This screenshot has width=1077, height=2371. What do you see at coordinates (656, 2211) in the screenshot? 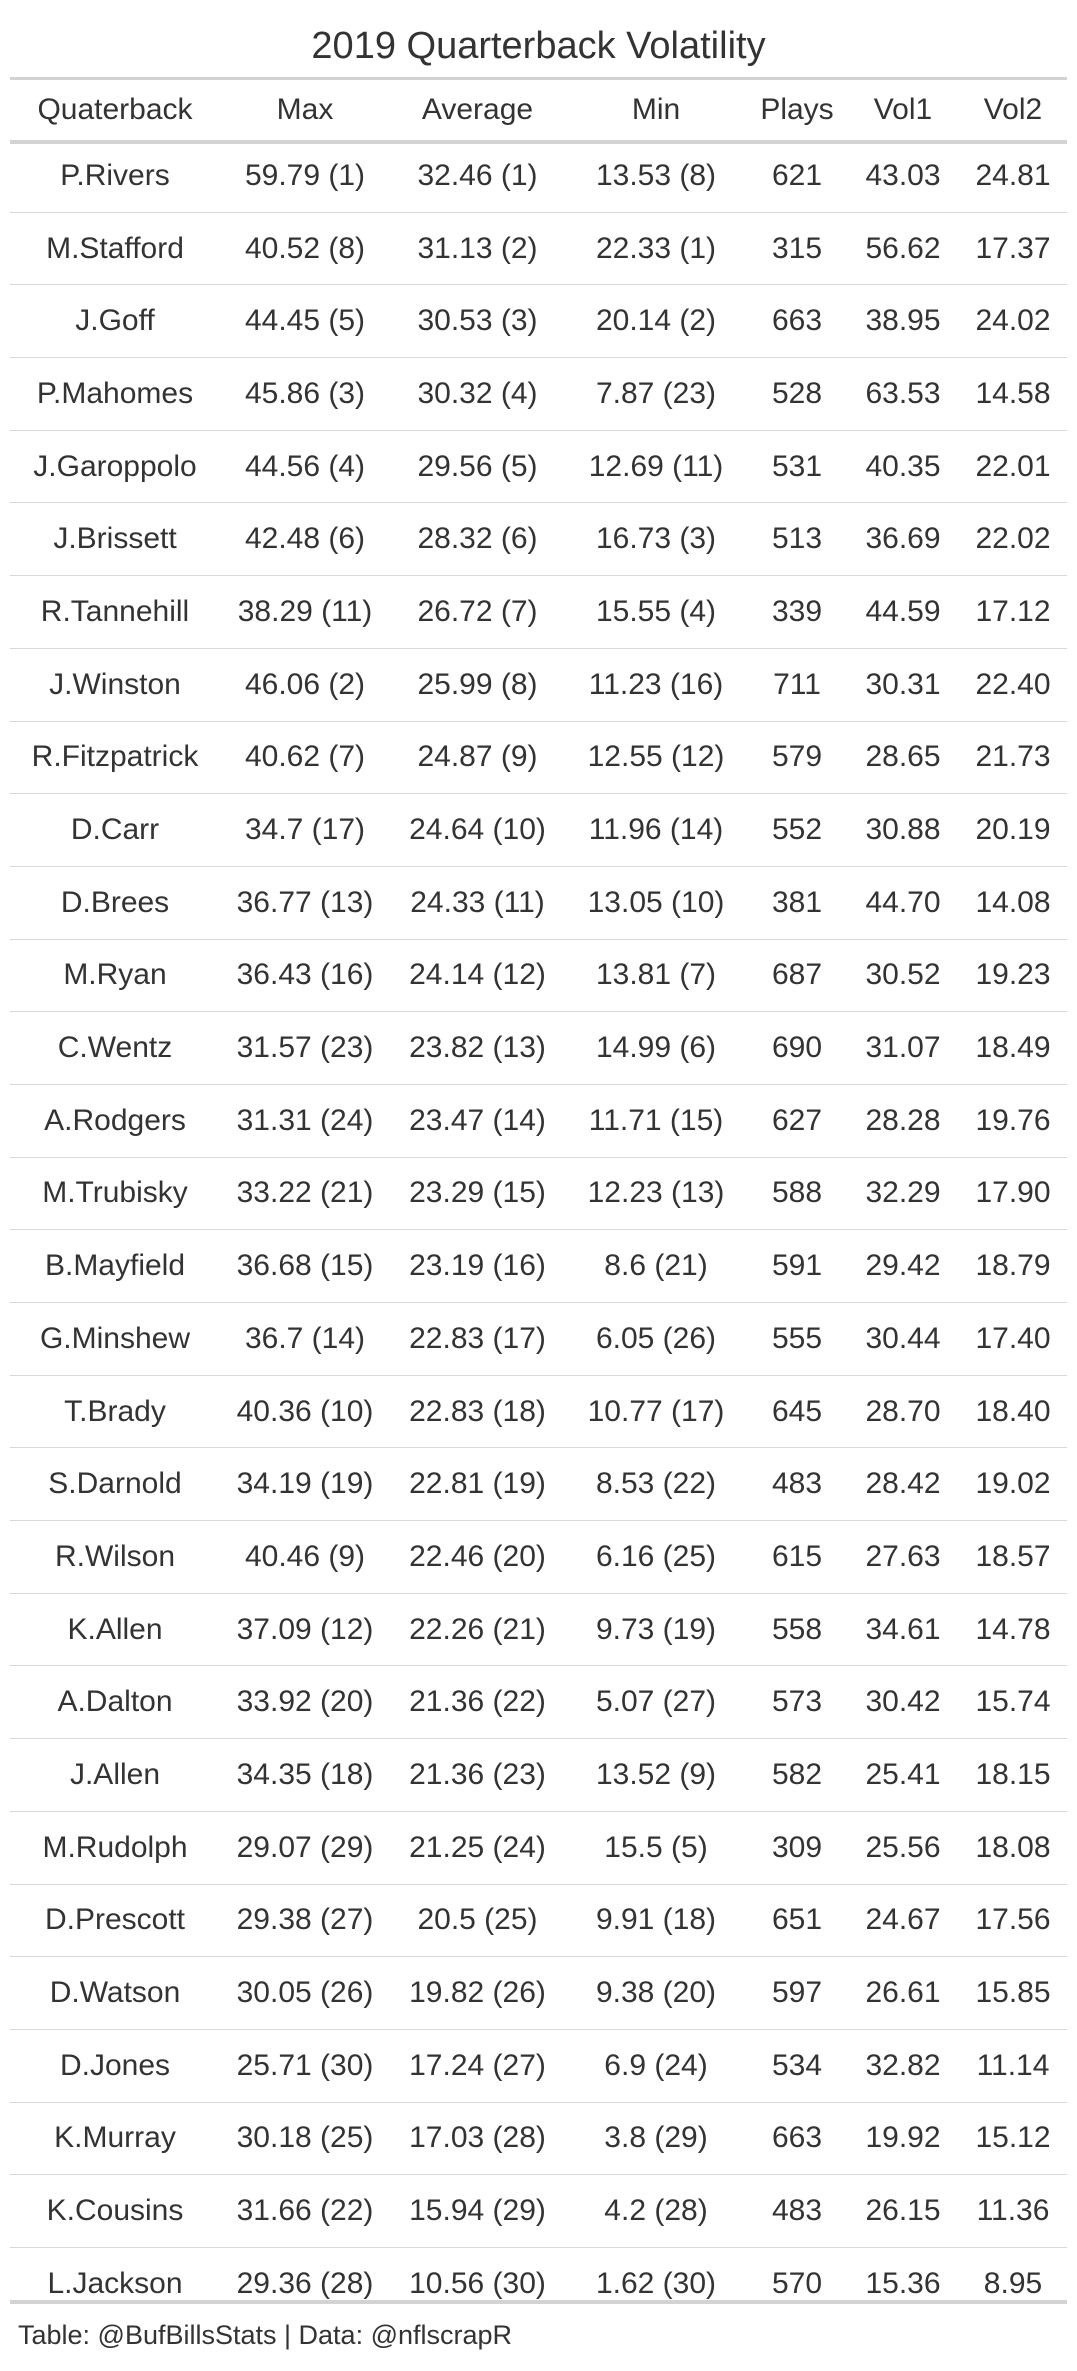
I see `cell-min: 4.2 (28)` at bounding box center [656, 2211].